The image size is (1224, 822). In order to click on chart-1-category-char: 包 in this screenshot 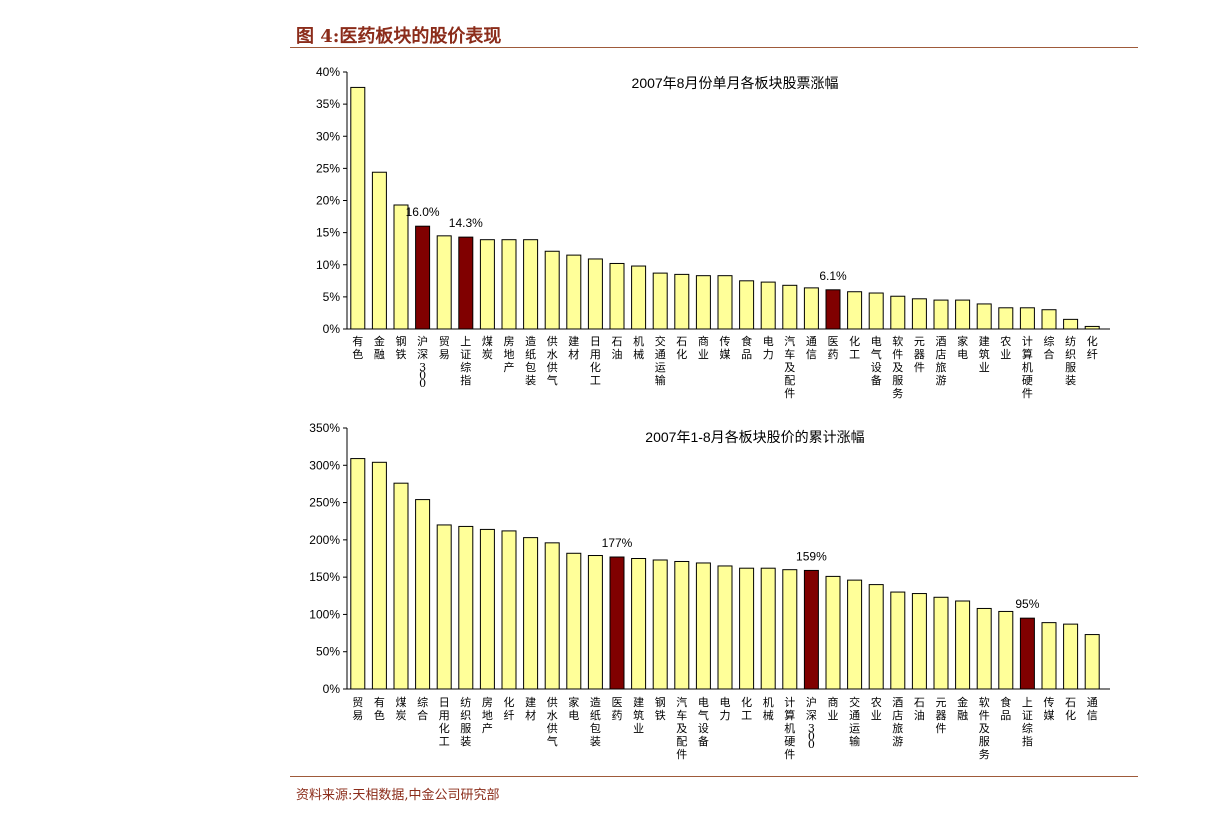, I will do `click(530, 367)`.